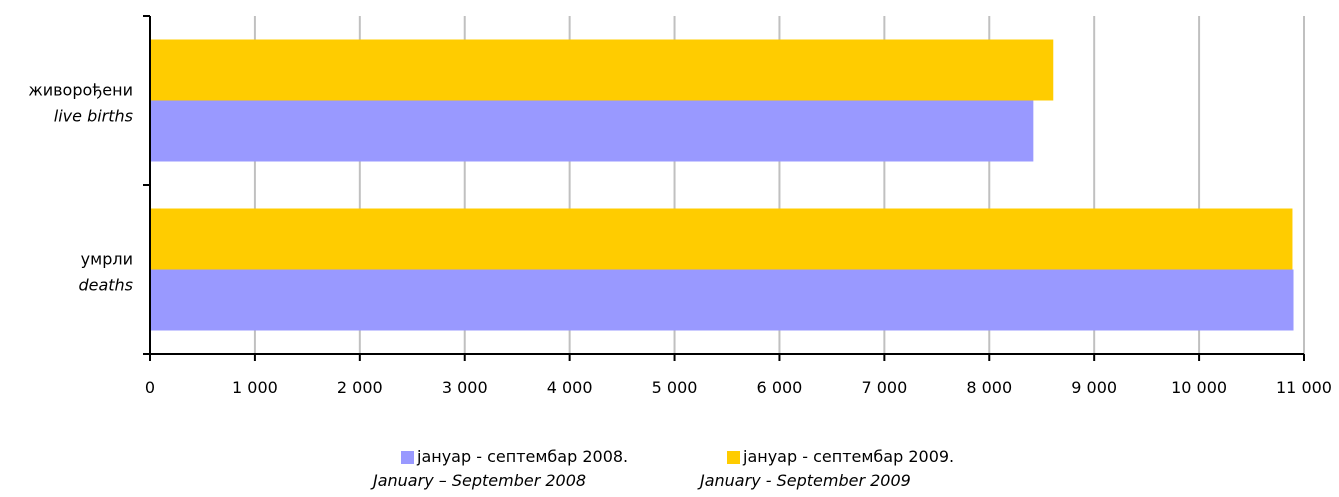 The image size is (1339, 497). I want to click on x-tick-label: 2 000, so click(360, 387).